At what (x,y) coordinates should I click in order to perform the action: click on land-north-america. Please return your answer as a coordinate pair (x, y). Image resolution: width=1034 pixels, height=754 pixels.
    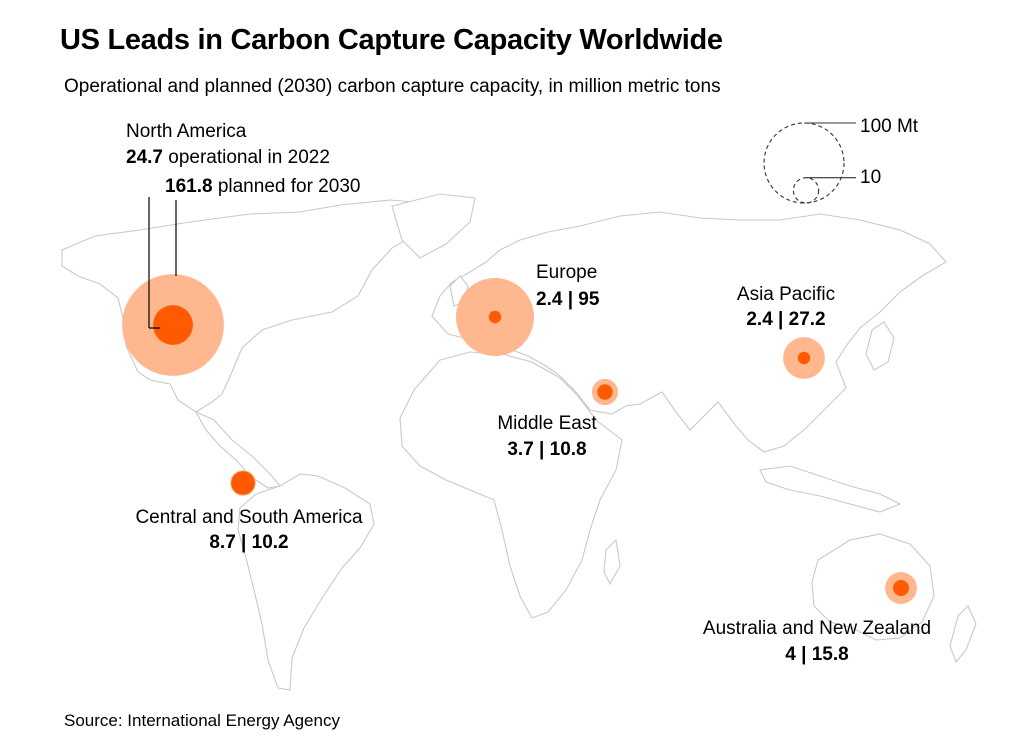
    Looking at the image, I should click on (251, 306).